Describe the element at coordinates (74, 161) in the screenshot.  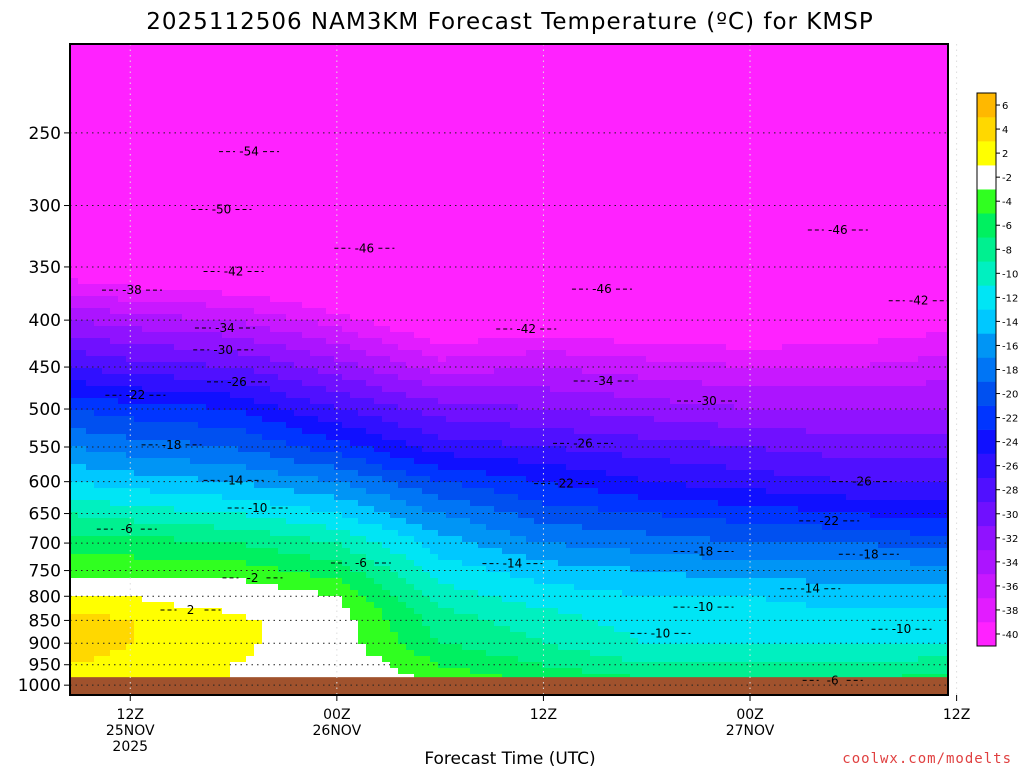
I see `temperature-cell-2090` at that location.